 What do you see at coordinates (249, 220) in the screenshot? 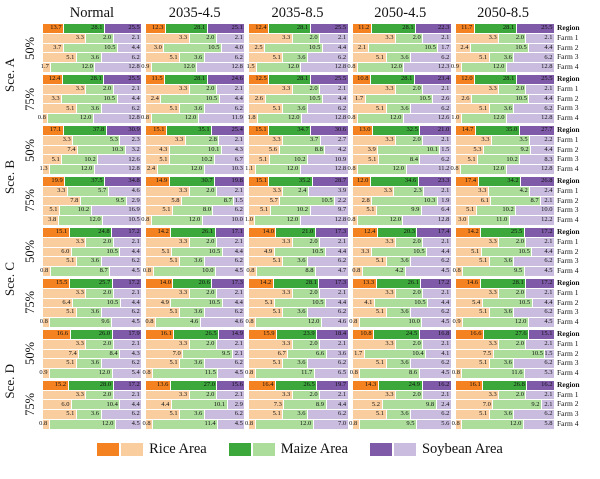
I see `bar-segment: 1.0` at bounding box center [249, 220].